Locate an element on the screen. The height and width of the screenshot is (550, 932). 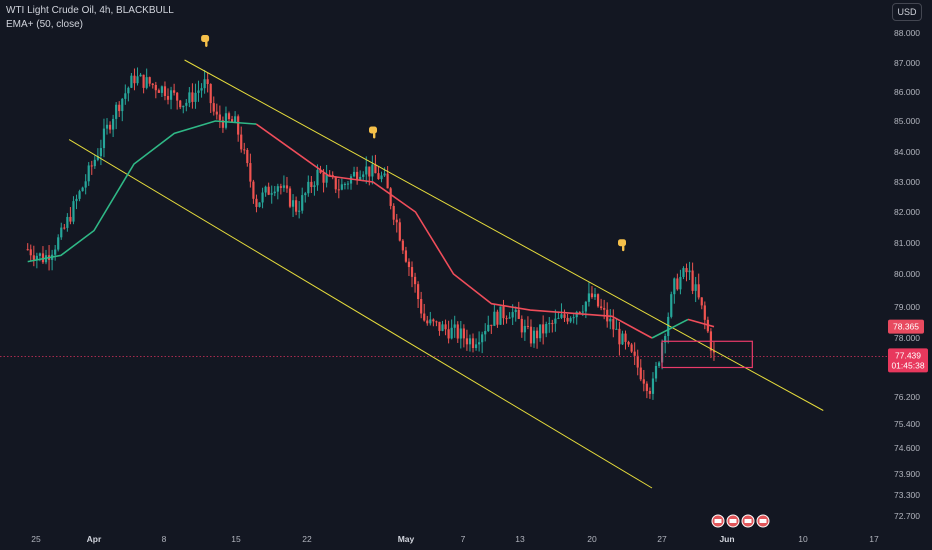
price-tick-label: 75.400 is located at coordinates (907, 424).